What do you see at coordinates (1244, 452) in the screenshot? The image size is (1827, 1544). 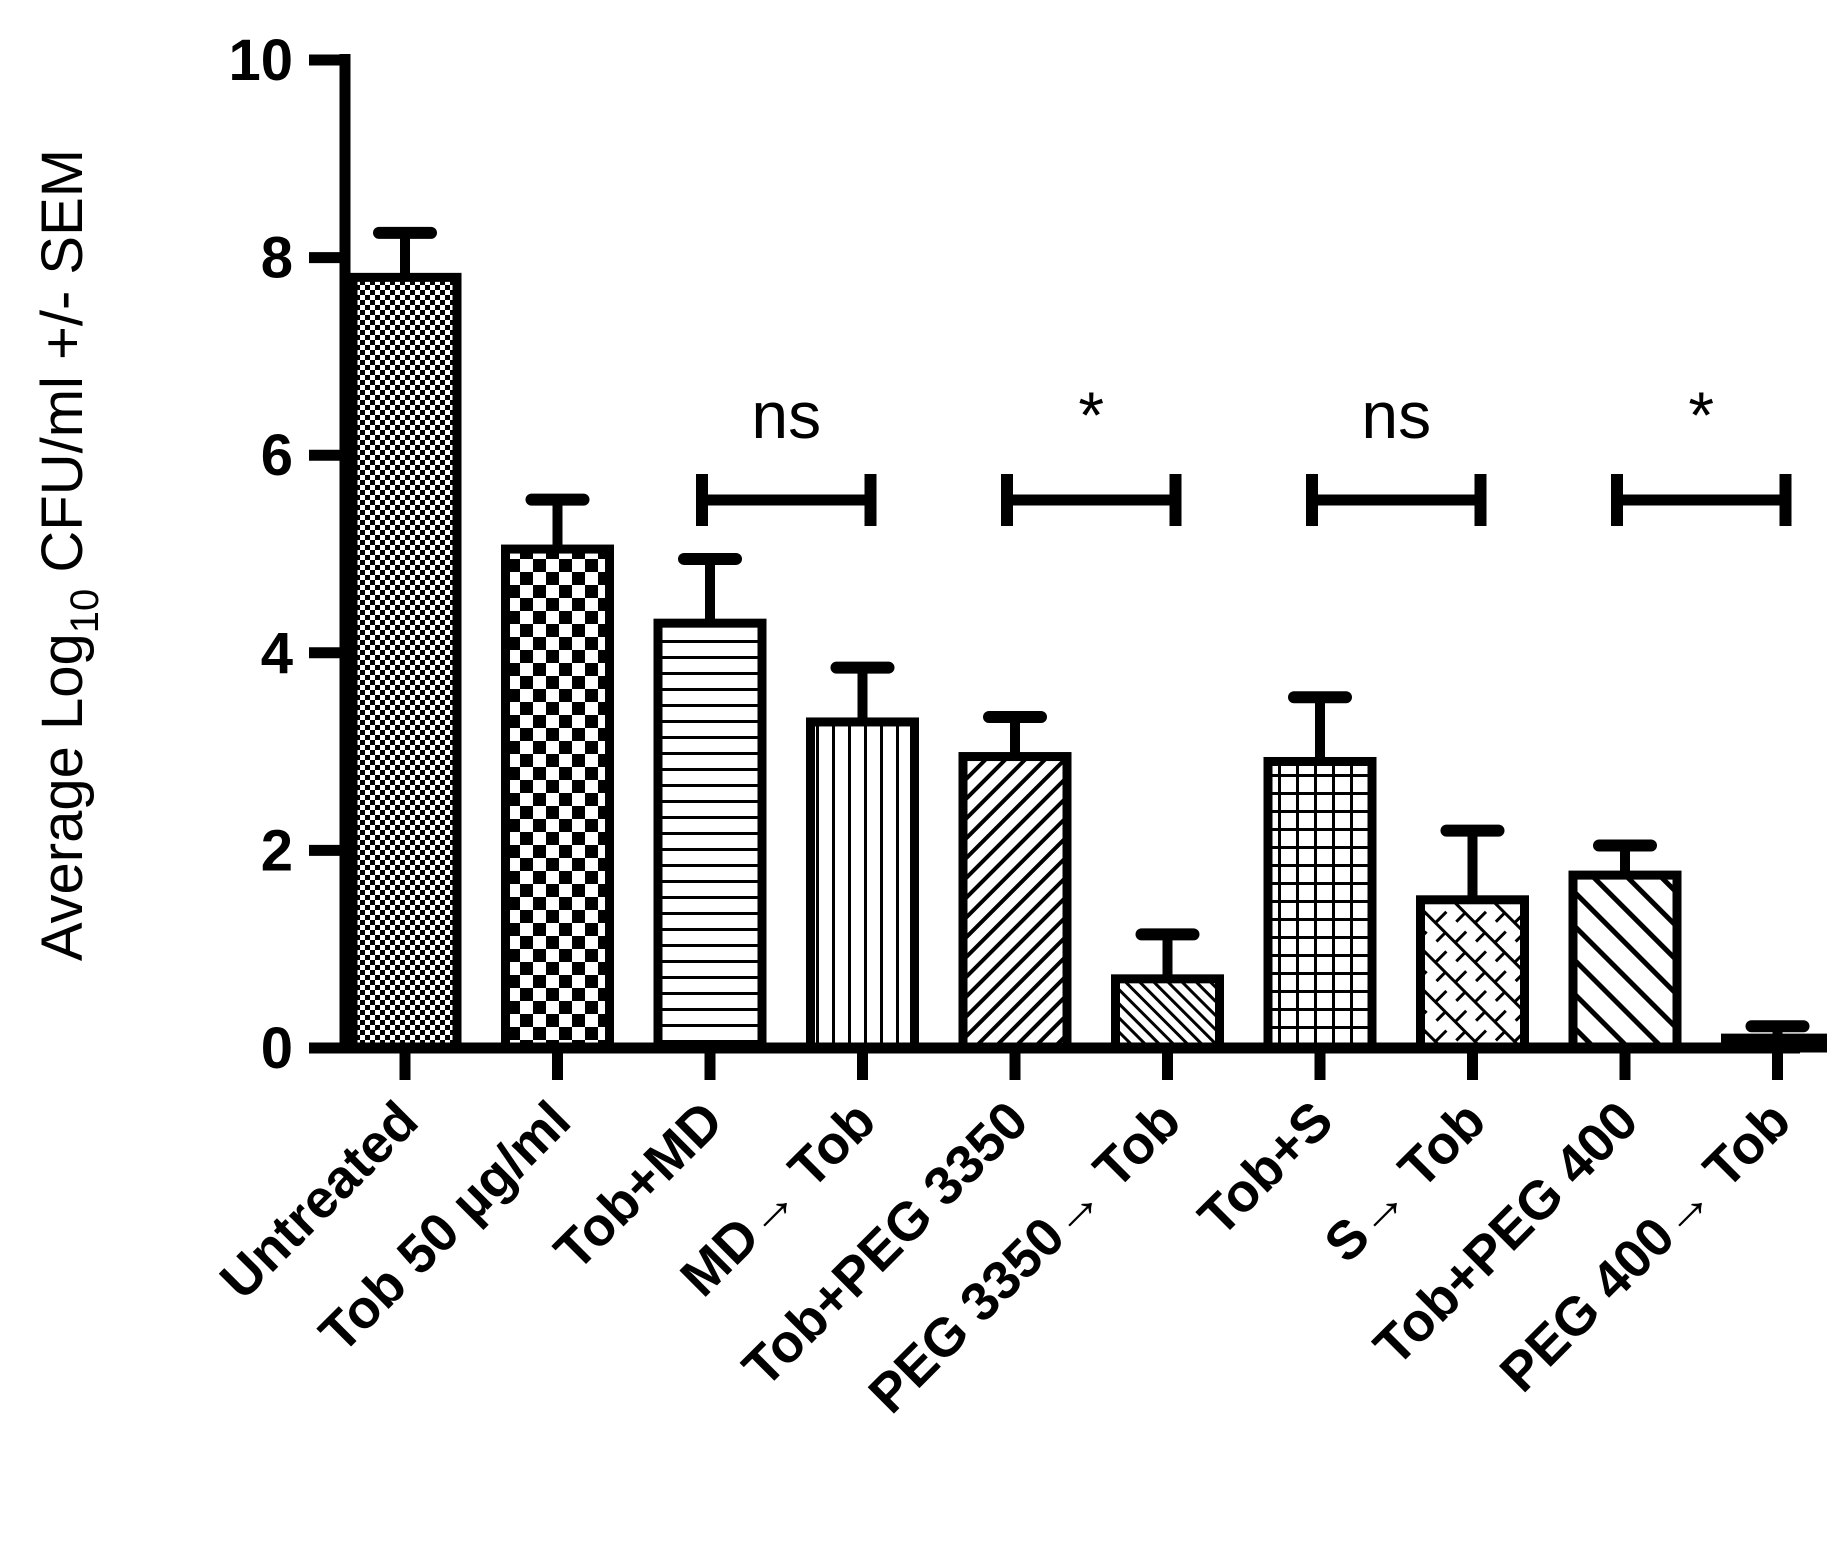 I see `significance-layer: ns * ns *` at bounding box center [1244, 452].